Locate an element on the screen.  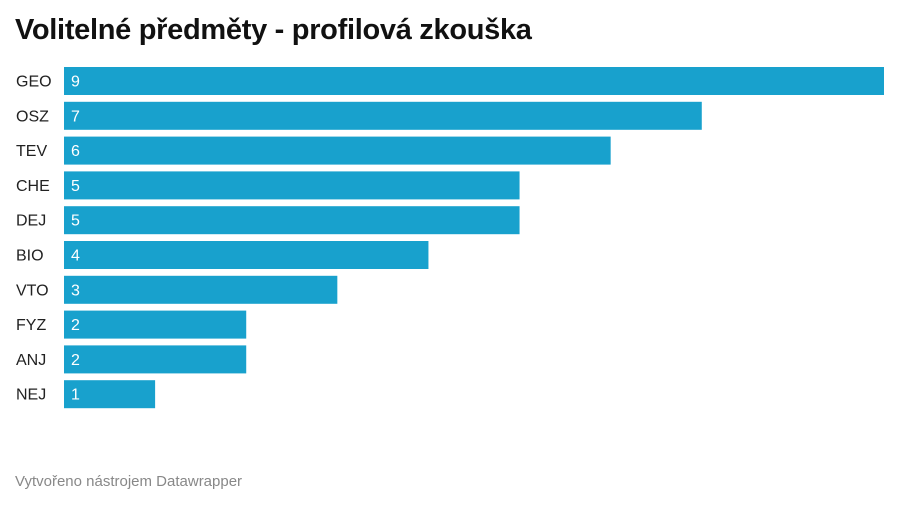
footer-credit: Vytvořeno nástrojem Datawrapper is located at coordinates (129, 481).